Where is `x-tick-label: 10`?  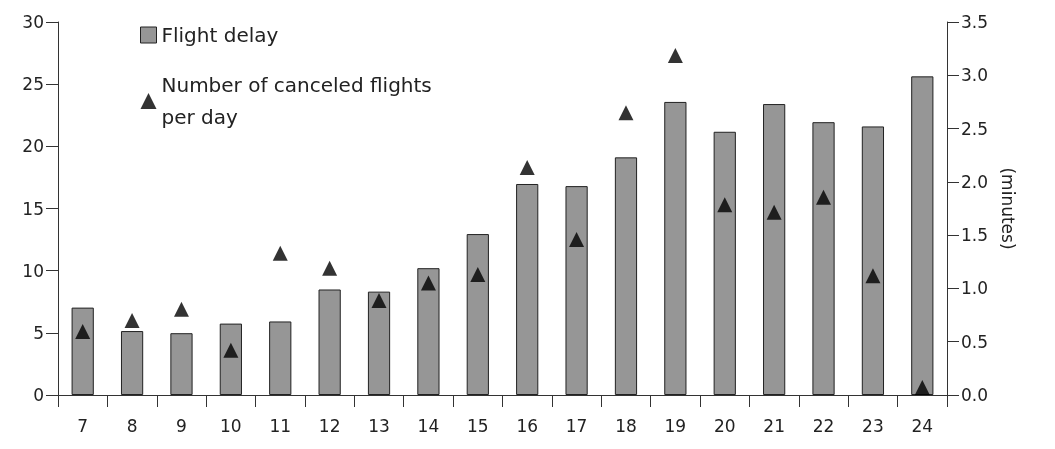
x-tick-label: 10 is located at coordinates (231, 425).